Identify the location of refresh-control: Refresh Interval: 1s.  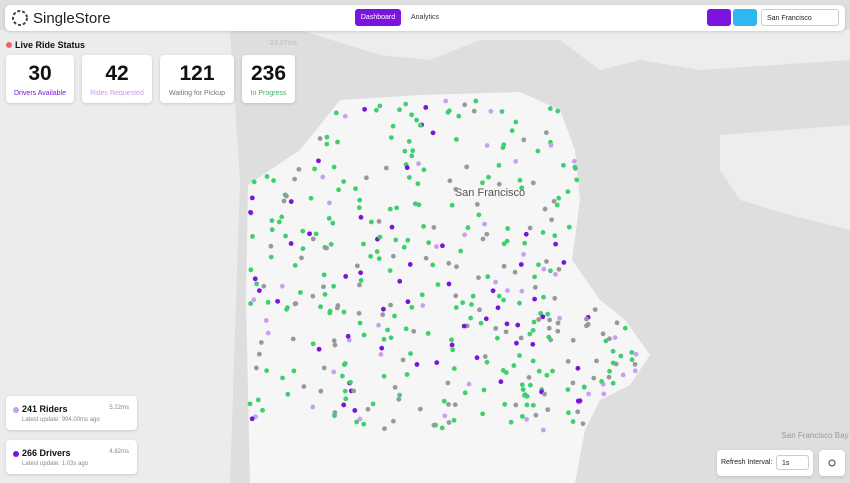
(765, 463).